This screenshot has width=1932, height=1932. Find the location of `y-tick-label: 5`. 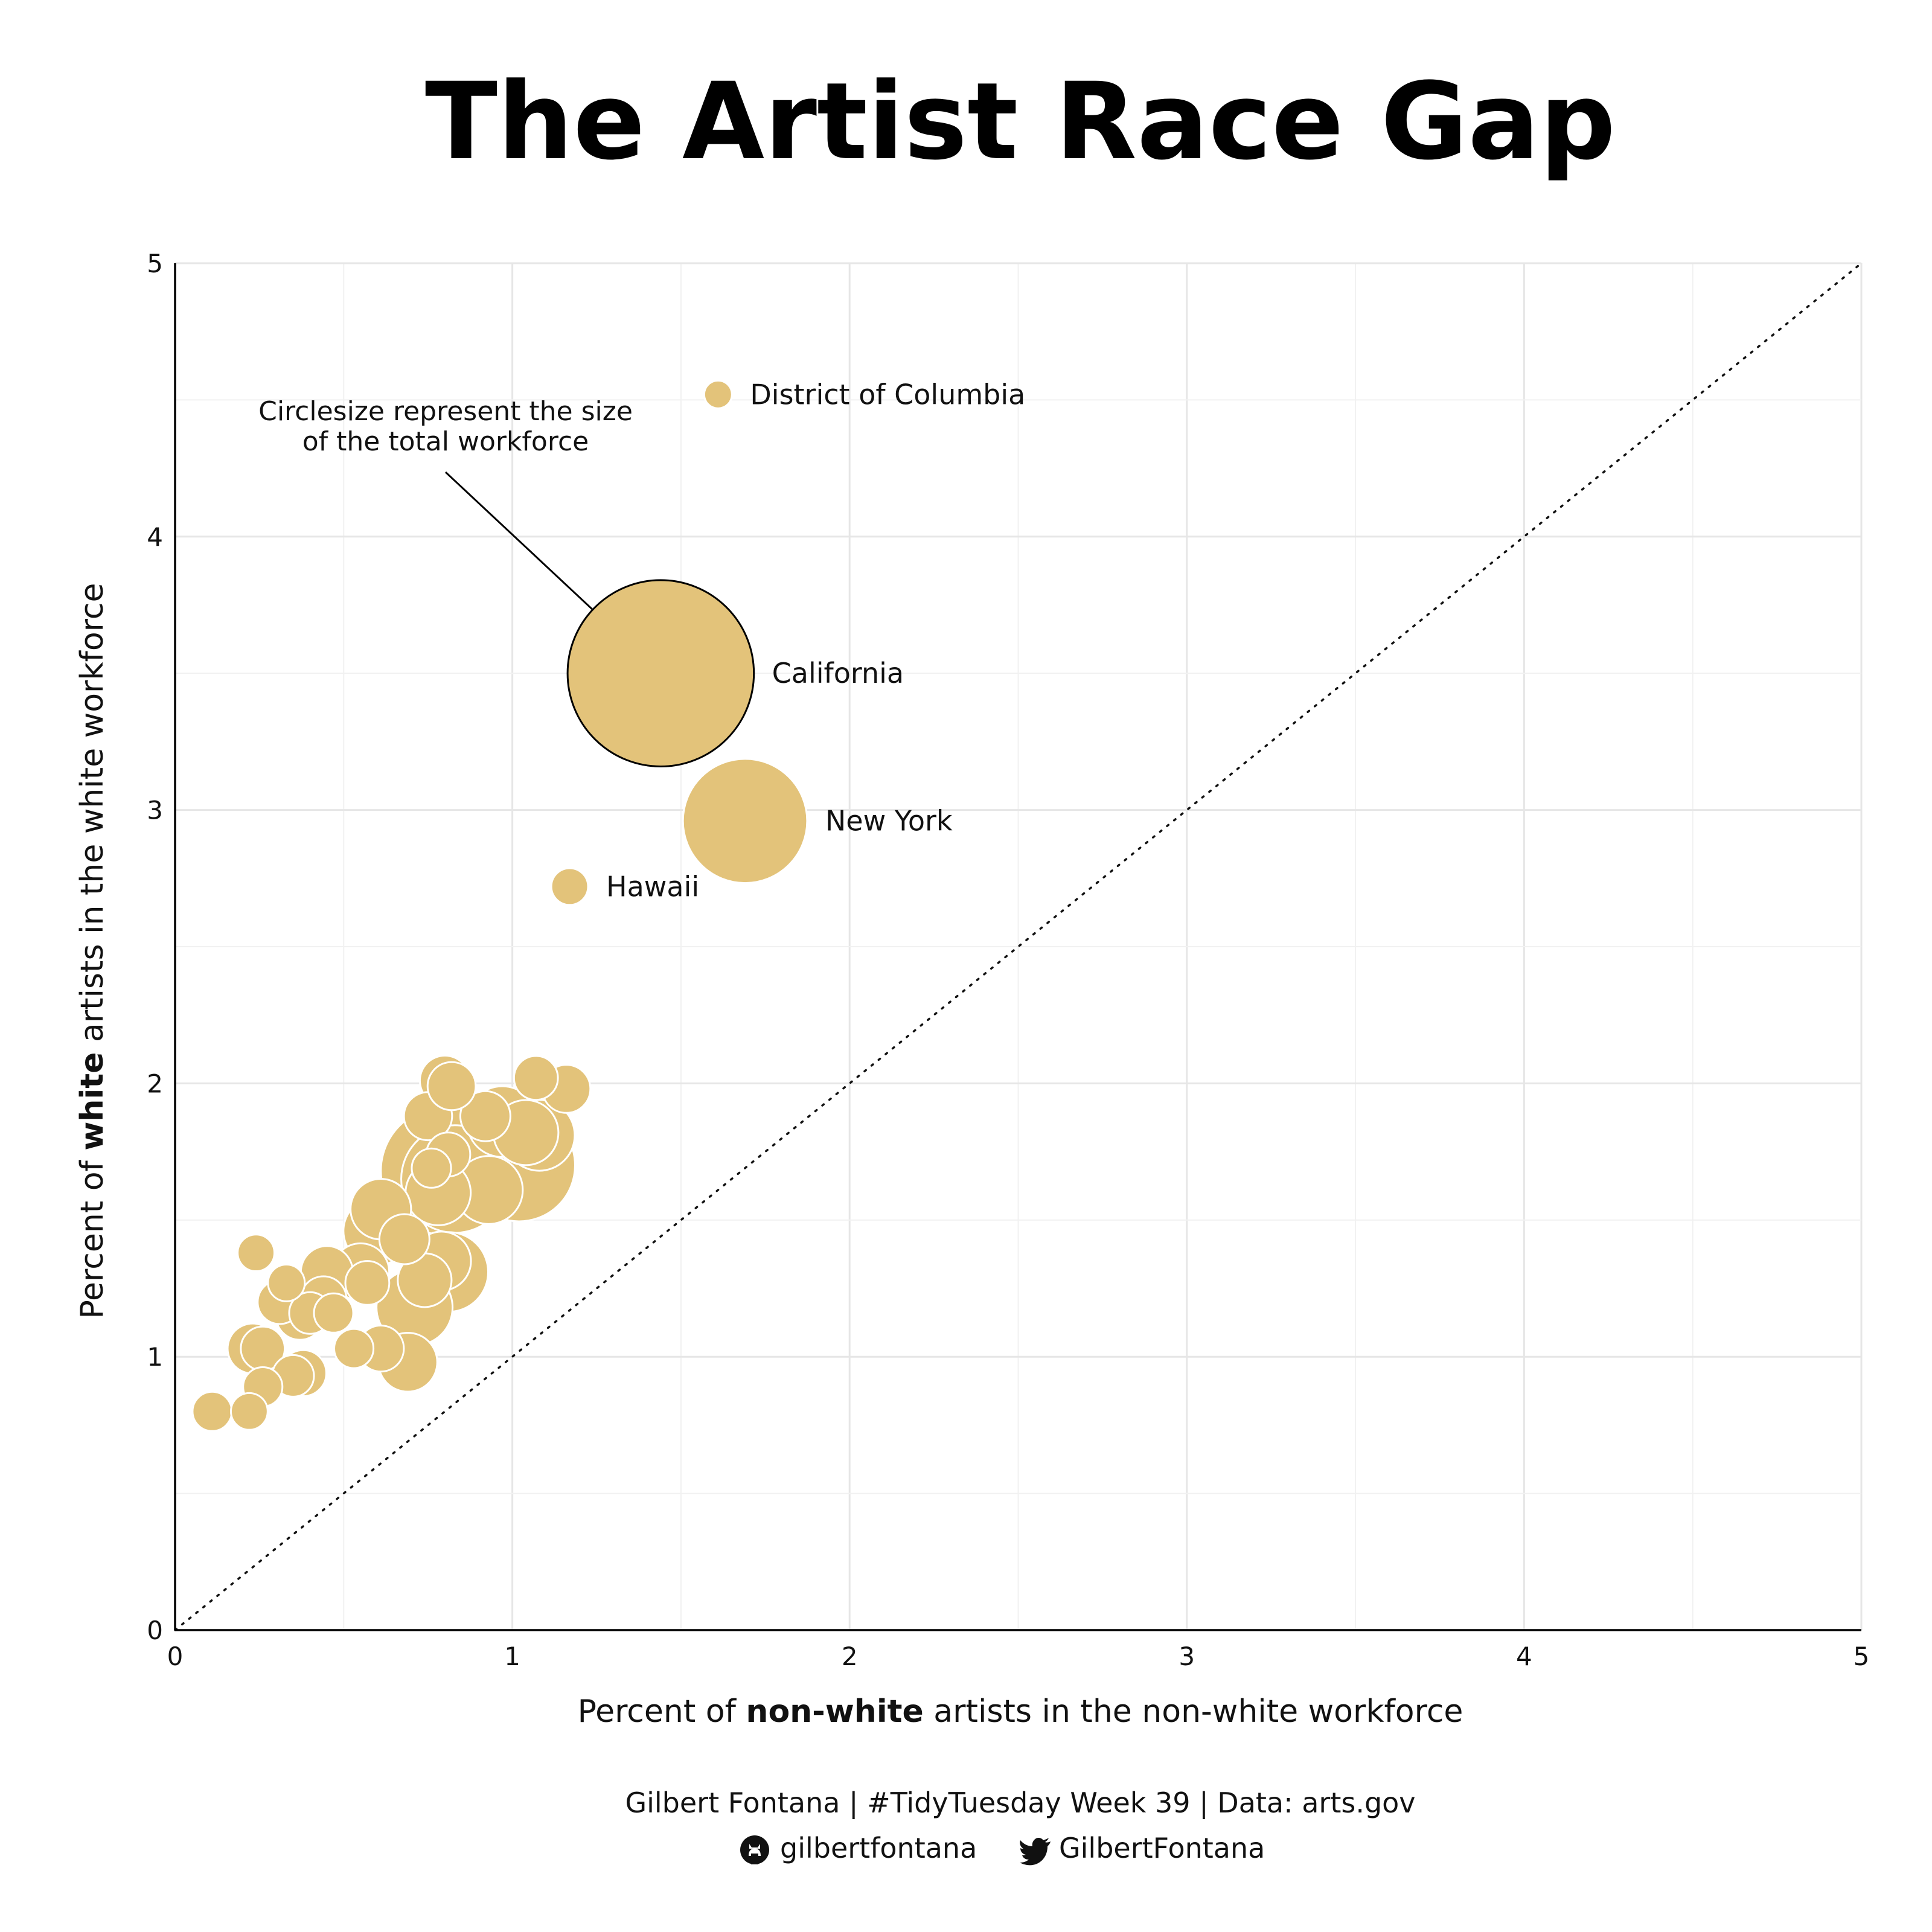

y-tick-label: 5 is located at coordinates (155, 263).